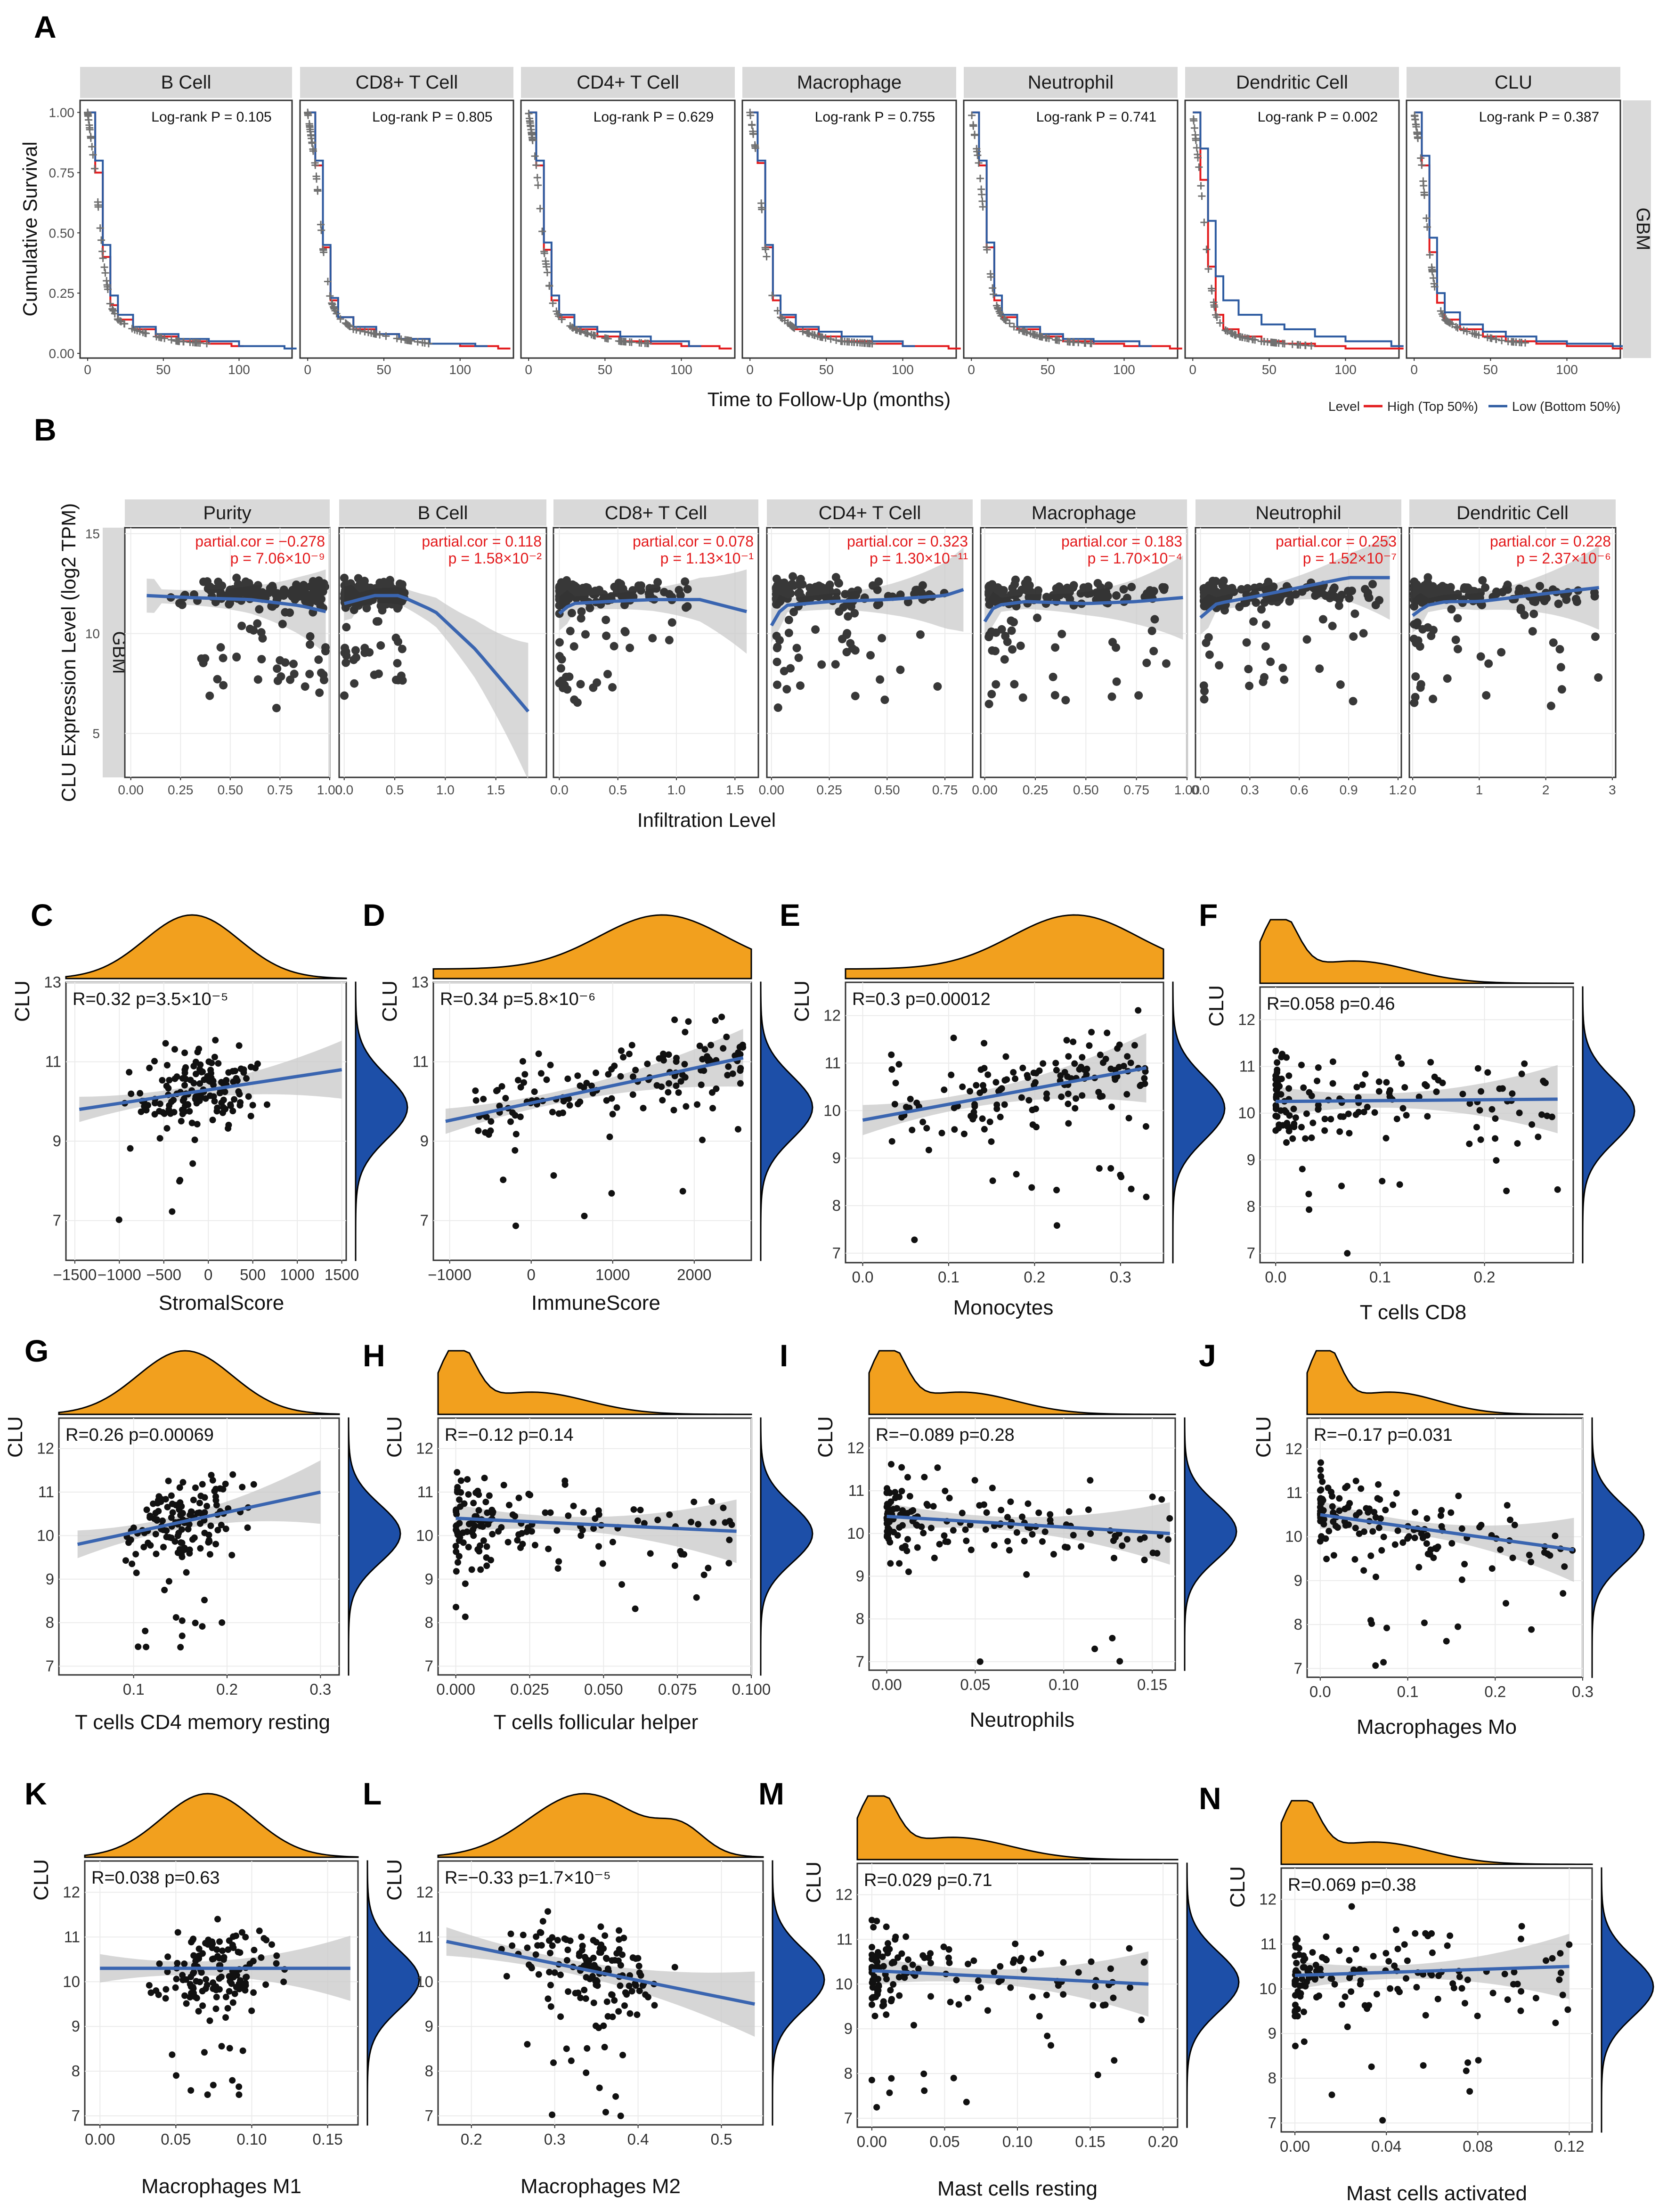 The width and height of the screenshot is (1667, 2212). What do you see at coordinates (1295, 2146) in the screenshot?
I see `scatter-xtick-label: 0.00` at bounding box center [1295, 2146].